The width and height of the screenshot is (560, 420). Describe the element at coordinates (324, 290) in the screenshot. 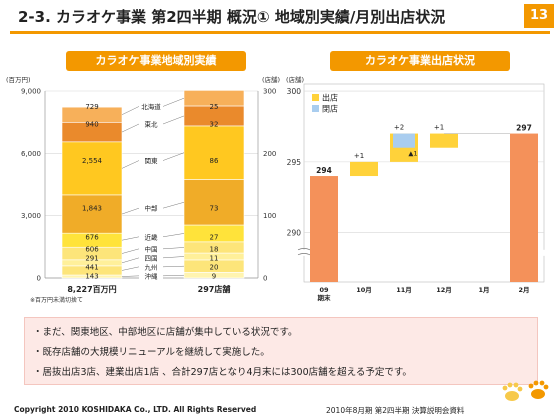

I see `category-label: 09` at that location.